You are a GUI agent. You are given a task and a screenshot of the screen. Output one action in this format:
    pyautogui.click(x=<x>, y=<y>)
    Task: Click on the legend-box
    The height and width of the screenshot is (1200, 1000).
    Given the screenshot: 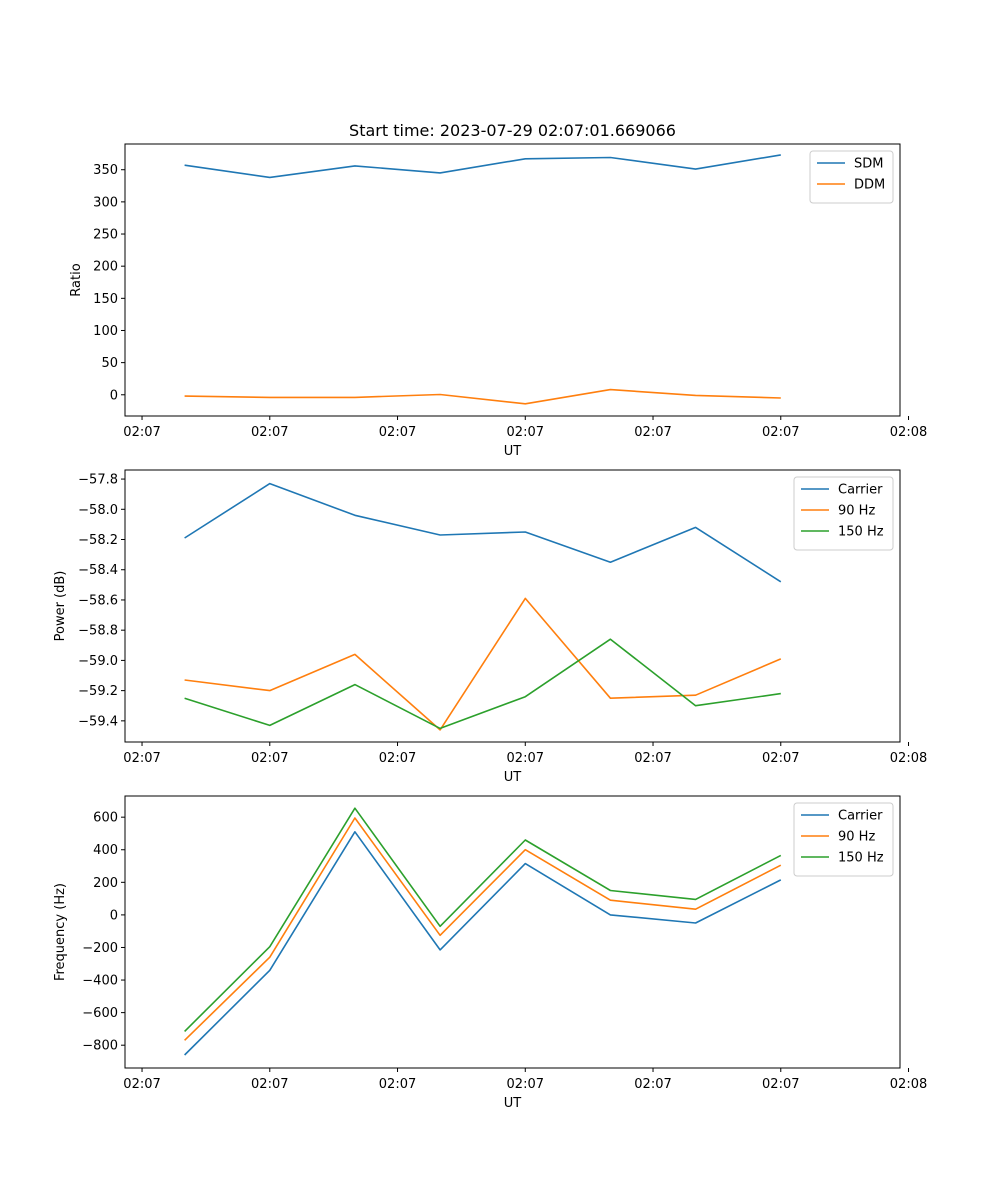 What is the action you would take?
    pyautogui.click(x=851, y=177)
    